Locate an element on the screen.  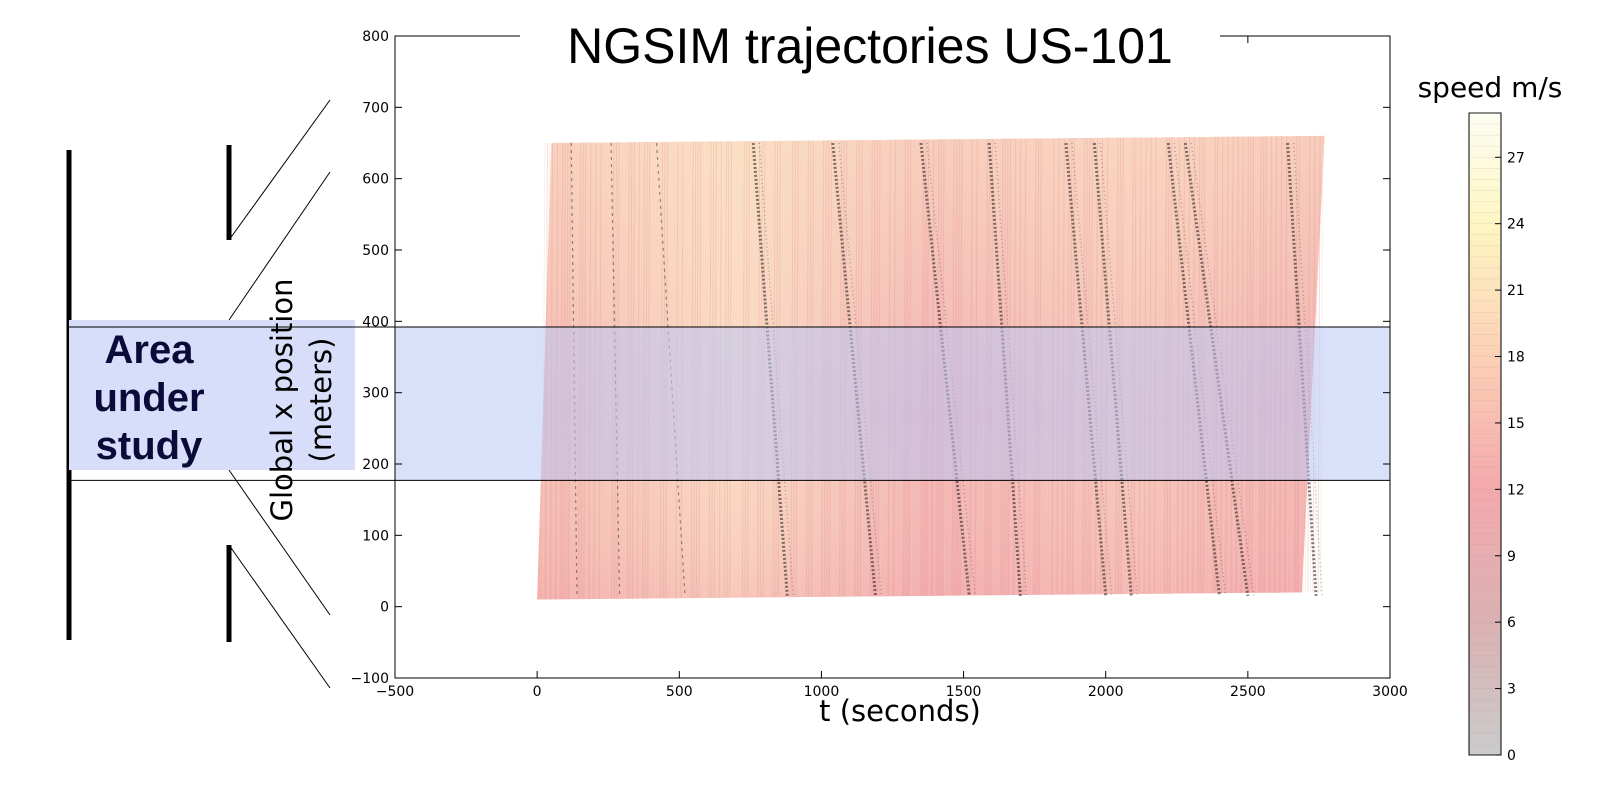
y-tick-label: 700 is located at coordinates (375, 108).